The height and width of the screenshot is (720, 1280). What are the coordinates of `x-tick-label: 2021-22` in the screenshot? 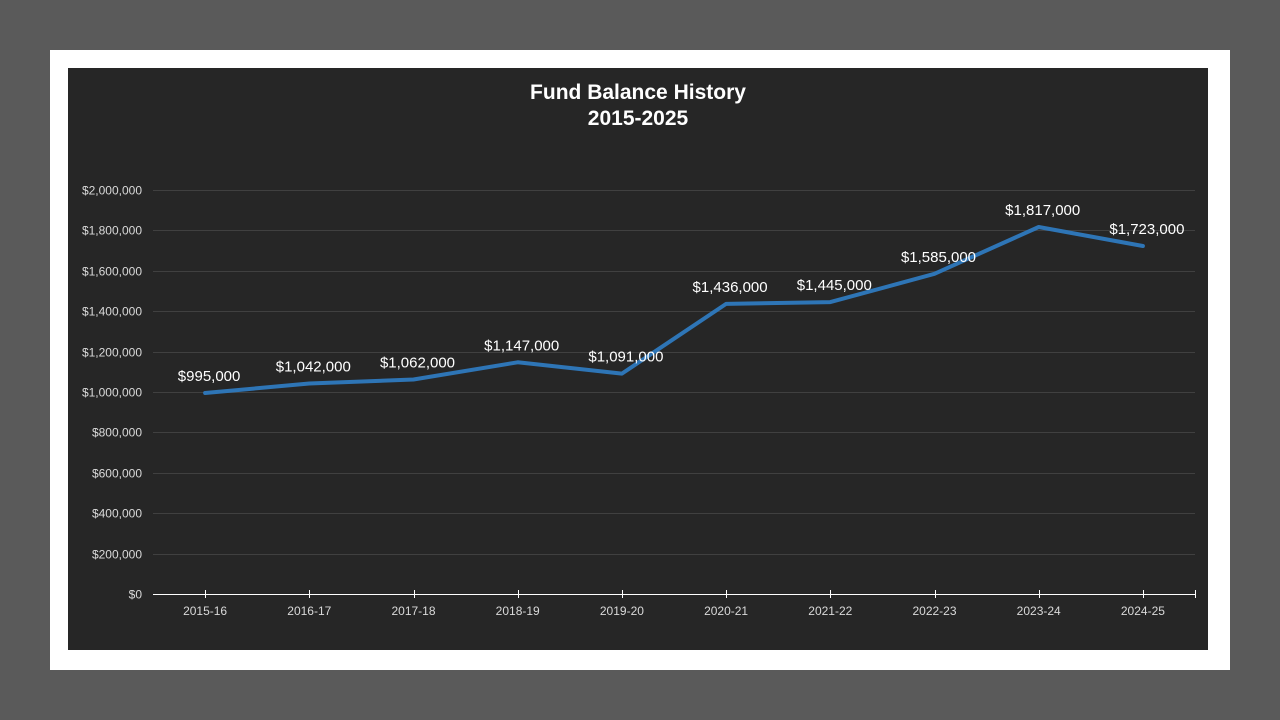 It's located at (830, 611).